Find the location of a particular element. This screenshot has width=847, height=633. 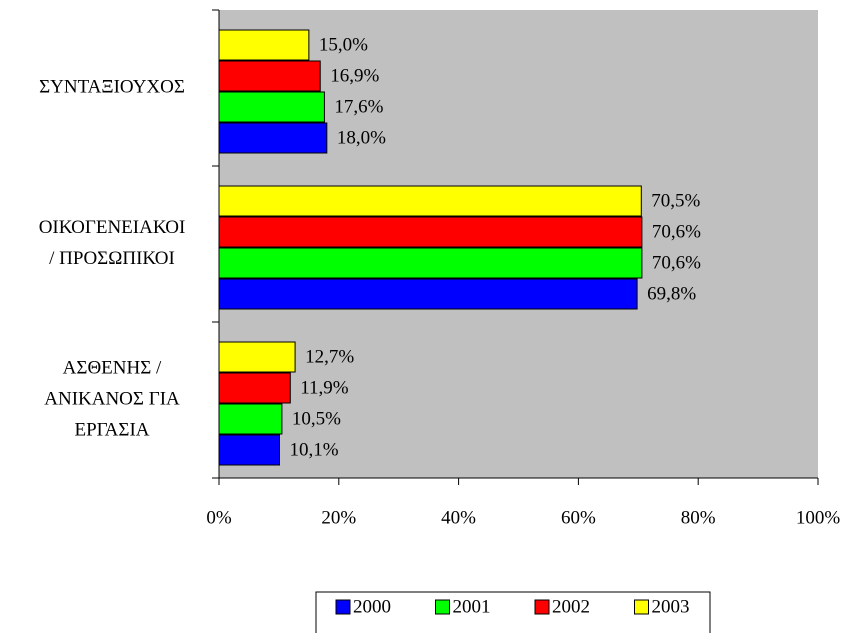

legend-label: 2002 is located at coordinates (571, 606).